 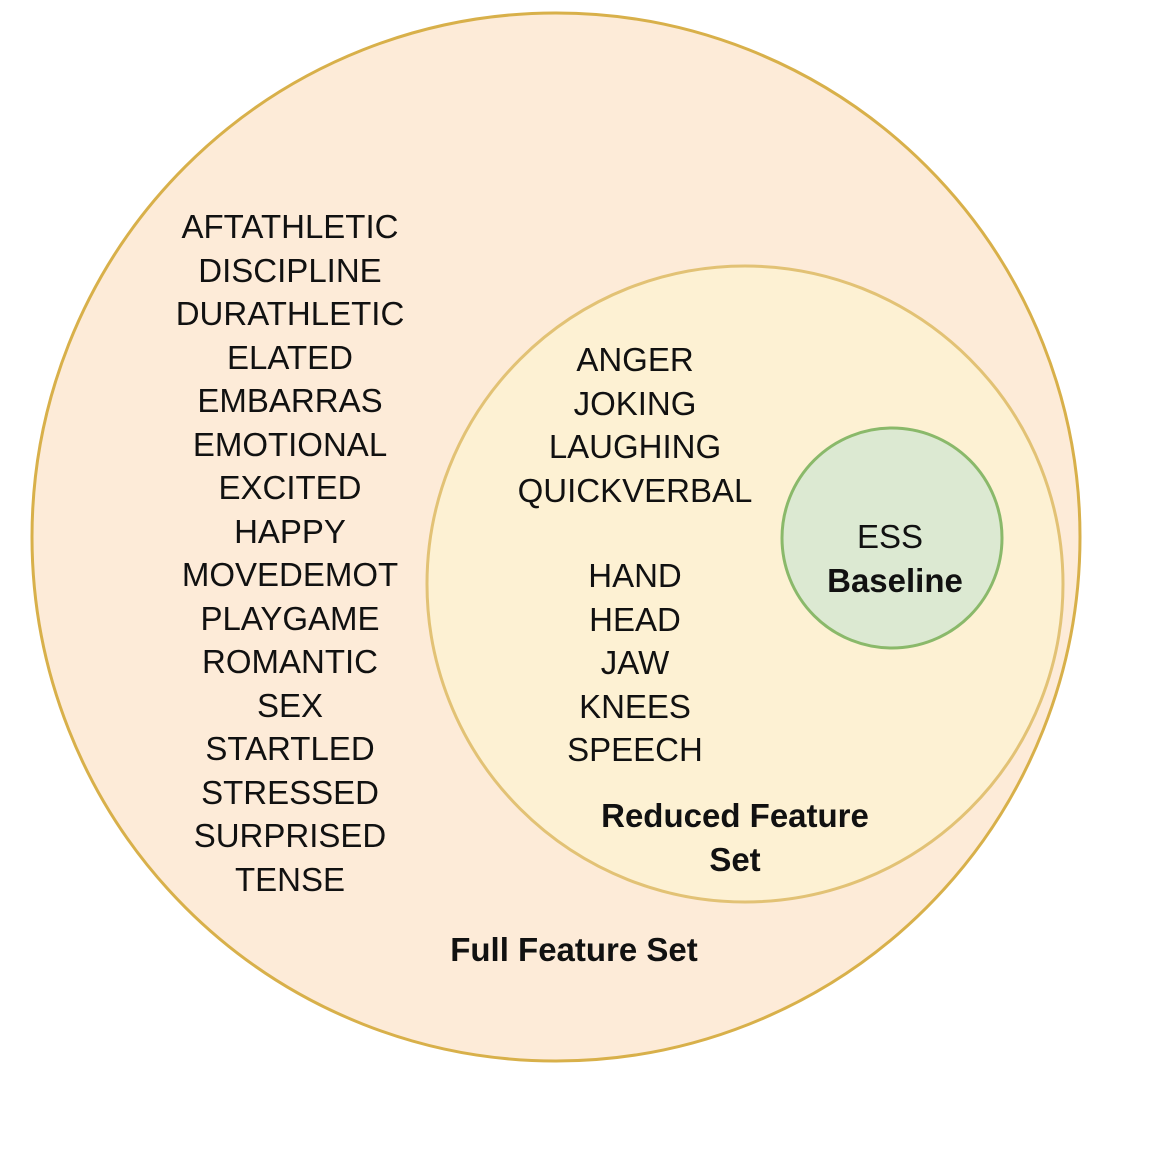 I want to click on feature-item: HEAD, so click(x=635, y=620).